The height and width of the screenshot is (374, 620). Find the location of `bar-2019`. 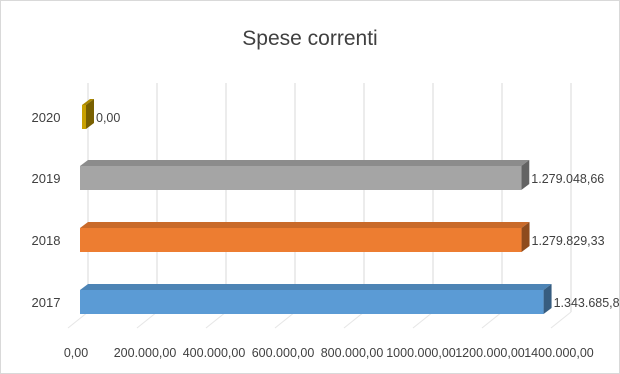

bar-2019 is located at coordinates (305, 175).